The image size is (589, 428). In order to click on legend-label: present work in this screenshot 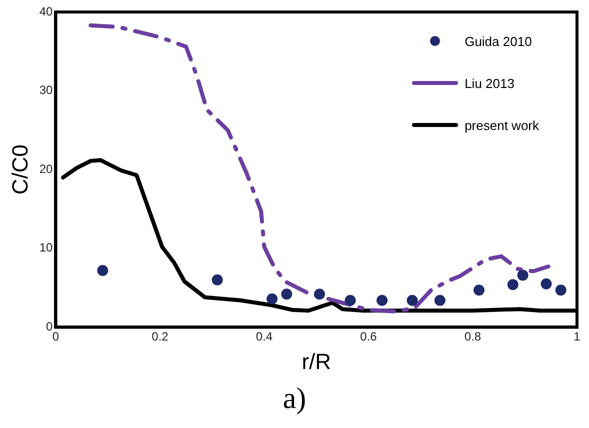, I will do `click(501, 125)`.